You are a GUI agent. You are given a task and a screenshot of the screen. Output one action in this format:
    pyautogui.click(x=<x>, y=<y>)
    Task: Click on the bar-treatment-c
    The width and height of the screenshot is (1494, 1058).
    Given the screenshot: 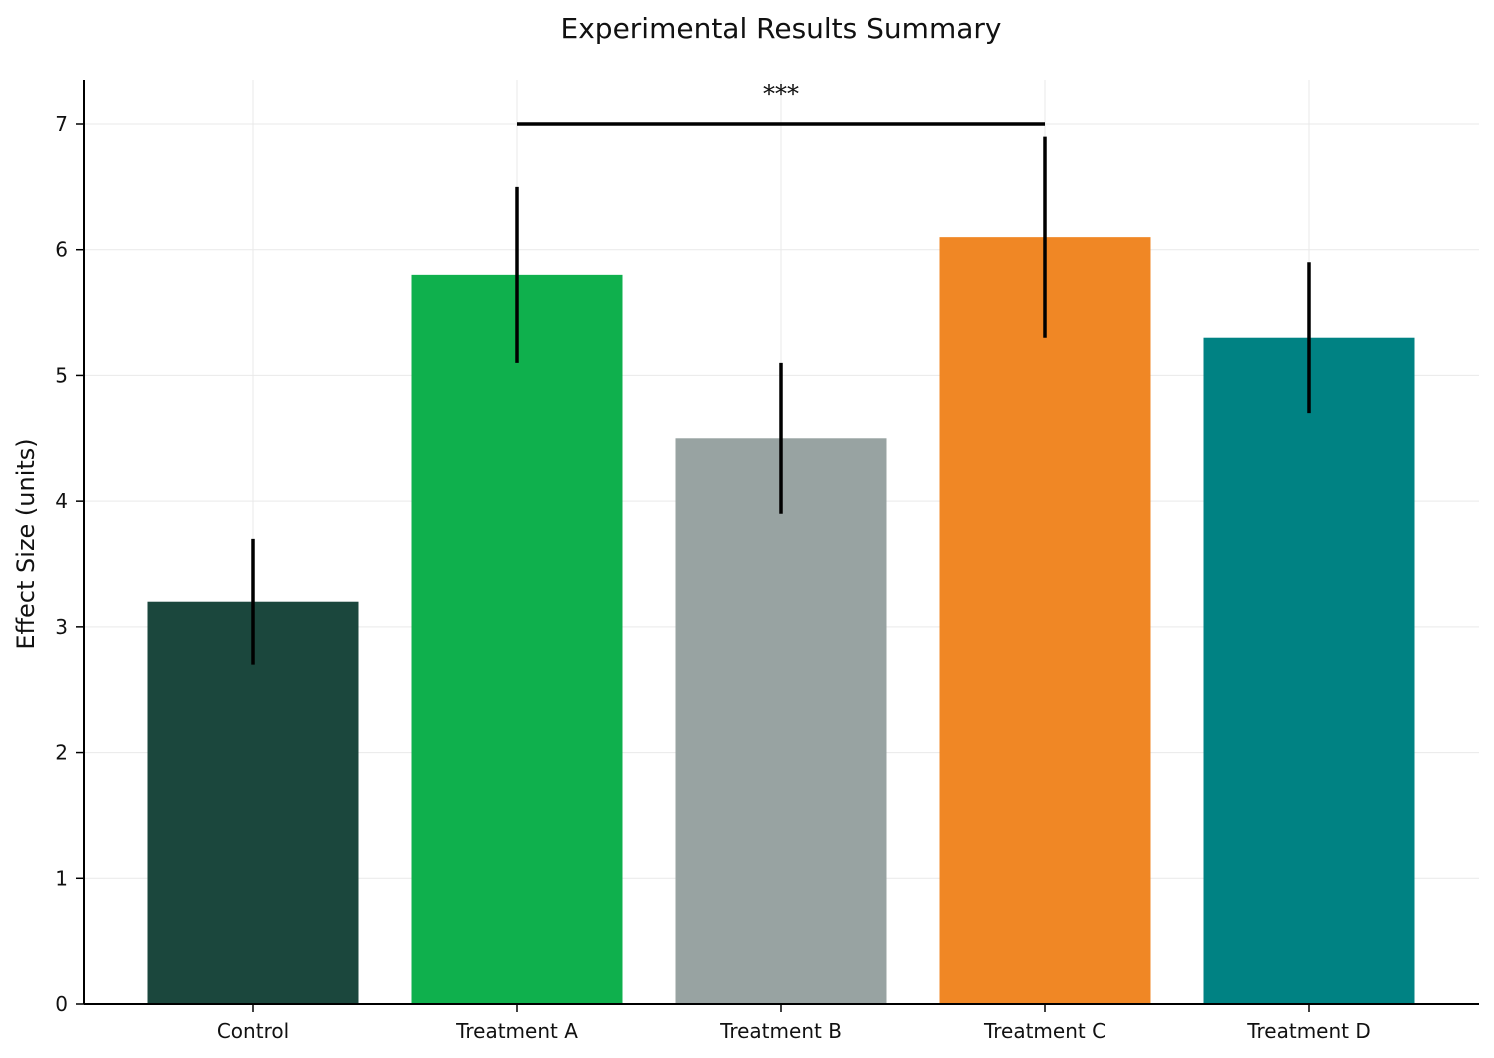 What is the action you would take?
    pyautogui.click(x=1045, y=621)
    